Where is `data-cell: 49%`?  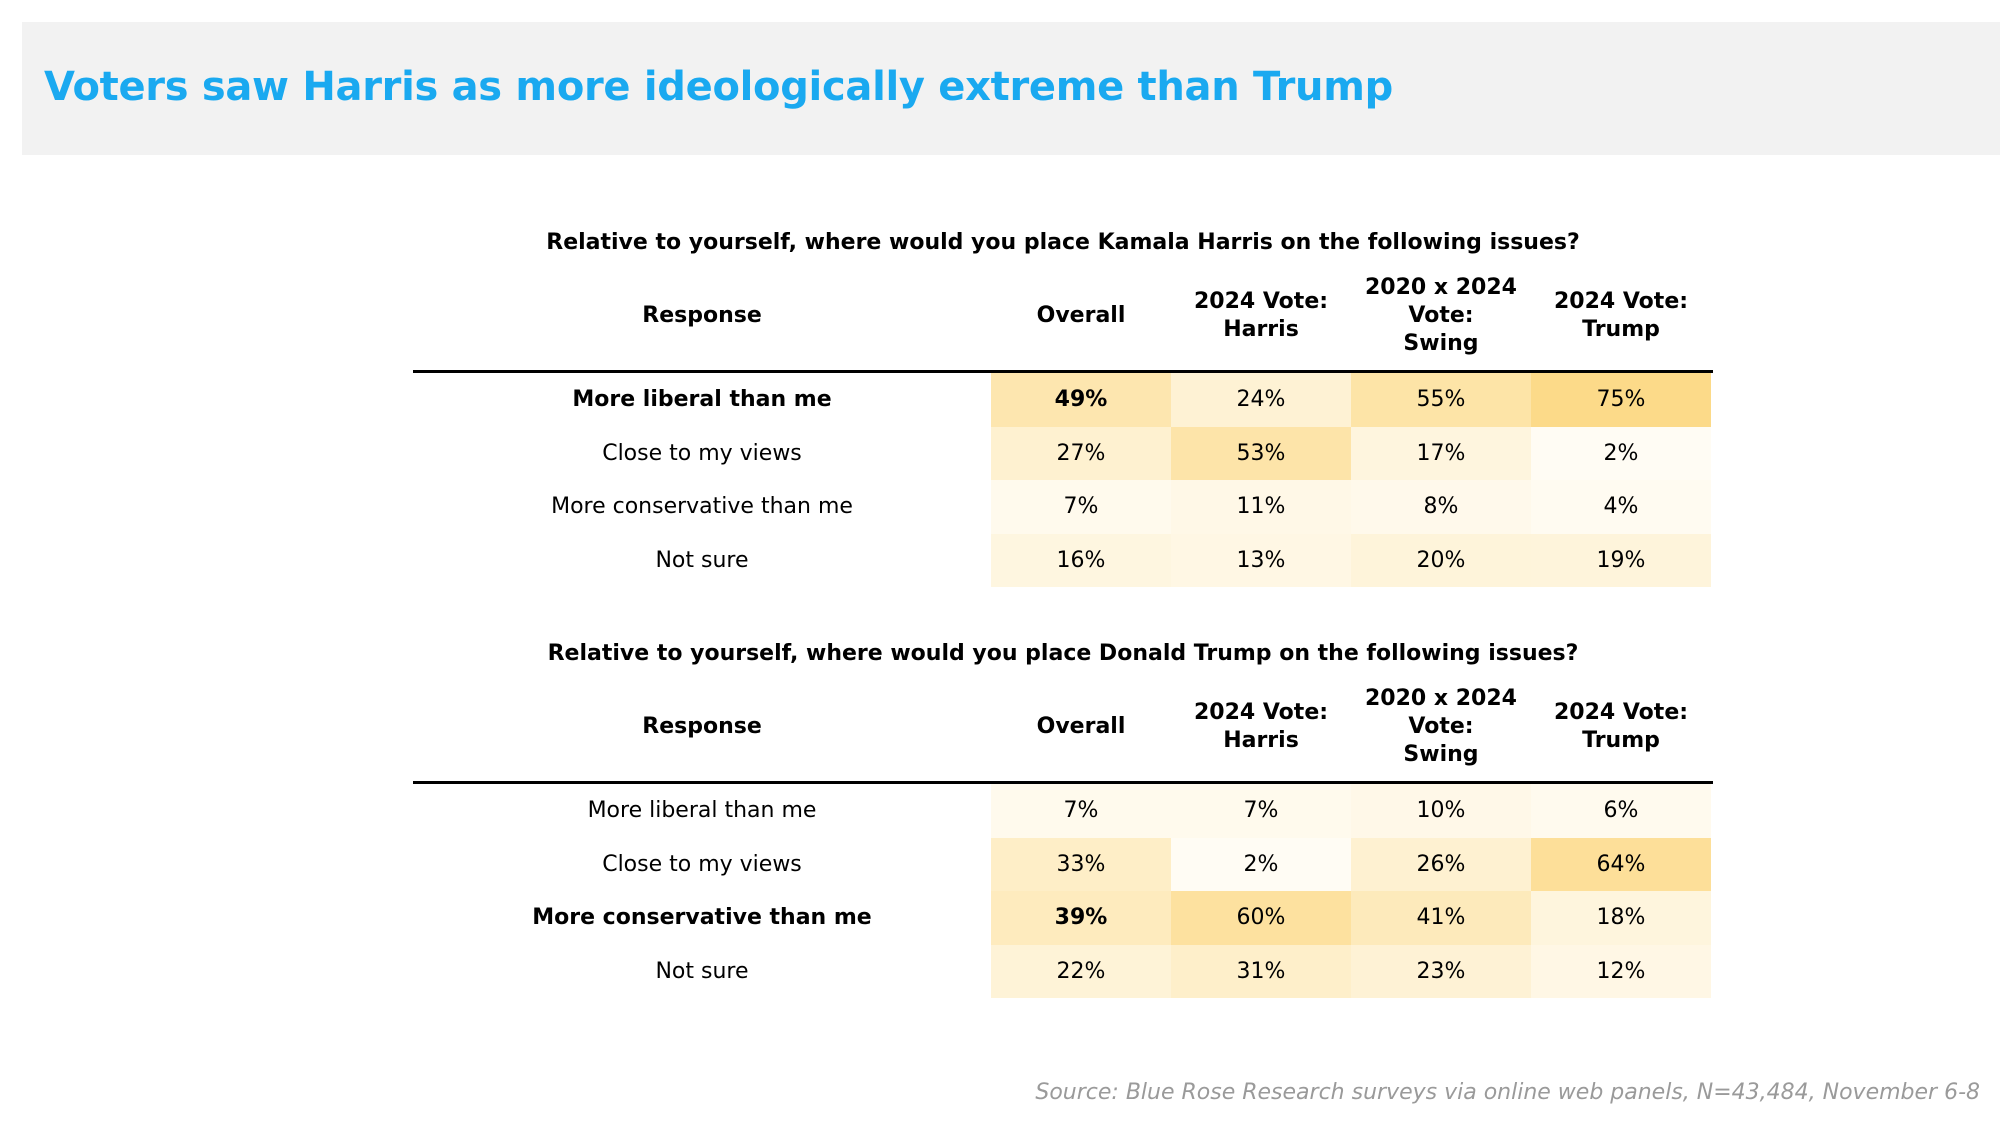
data-cell: 49% is located at coordinates (1081, 400).